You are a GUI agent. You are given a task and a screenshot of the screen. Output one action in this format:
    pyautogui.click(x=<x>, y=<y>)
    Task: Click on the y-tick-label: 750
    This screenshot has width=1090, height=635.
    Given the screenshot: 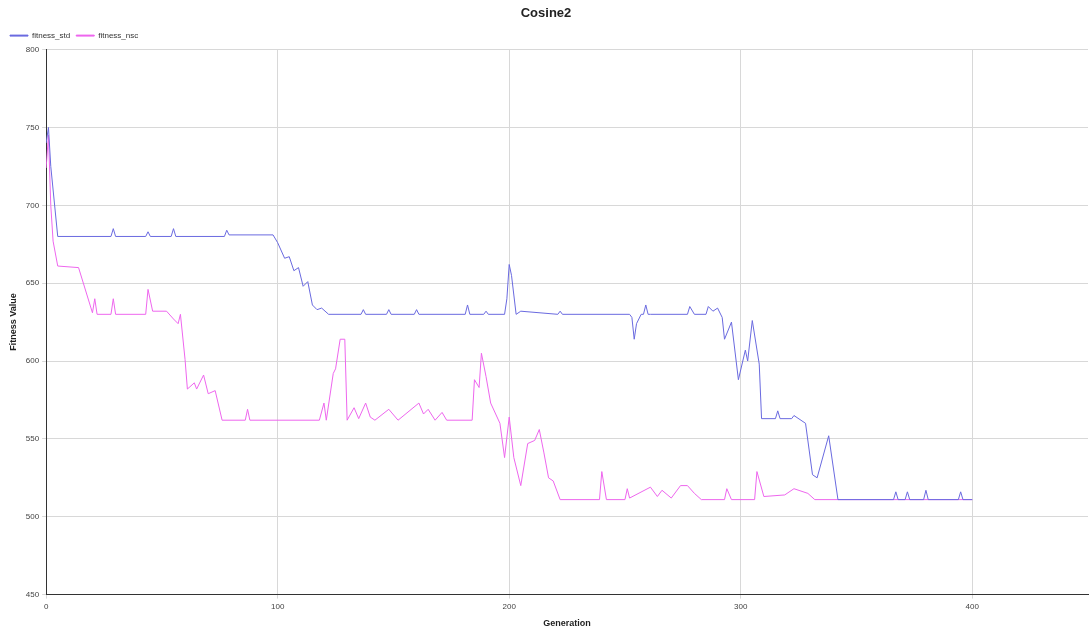 What is the action you would take?
    pyautogui.click(x=32, y=127)
    